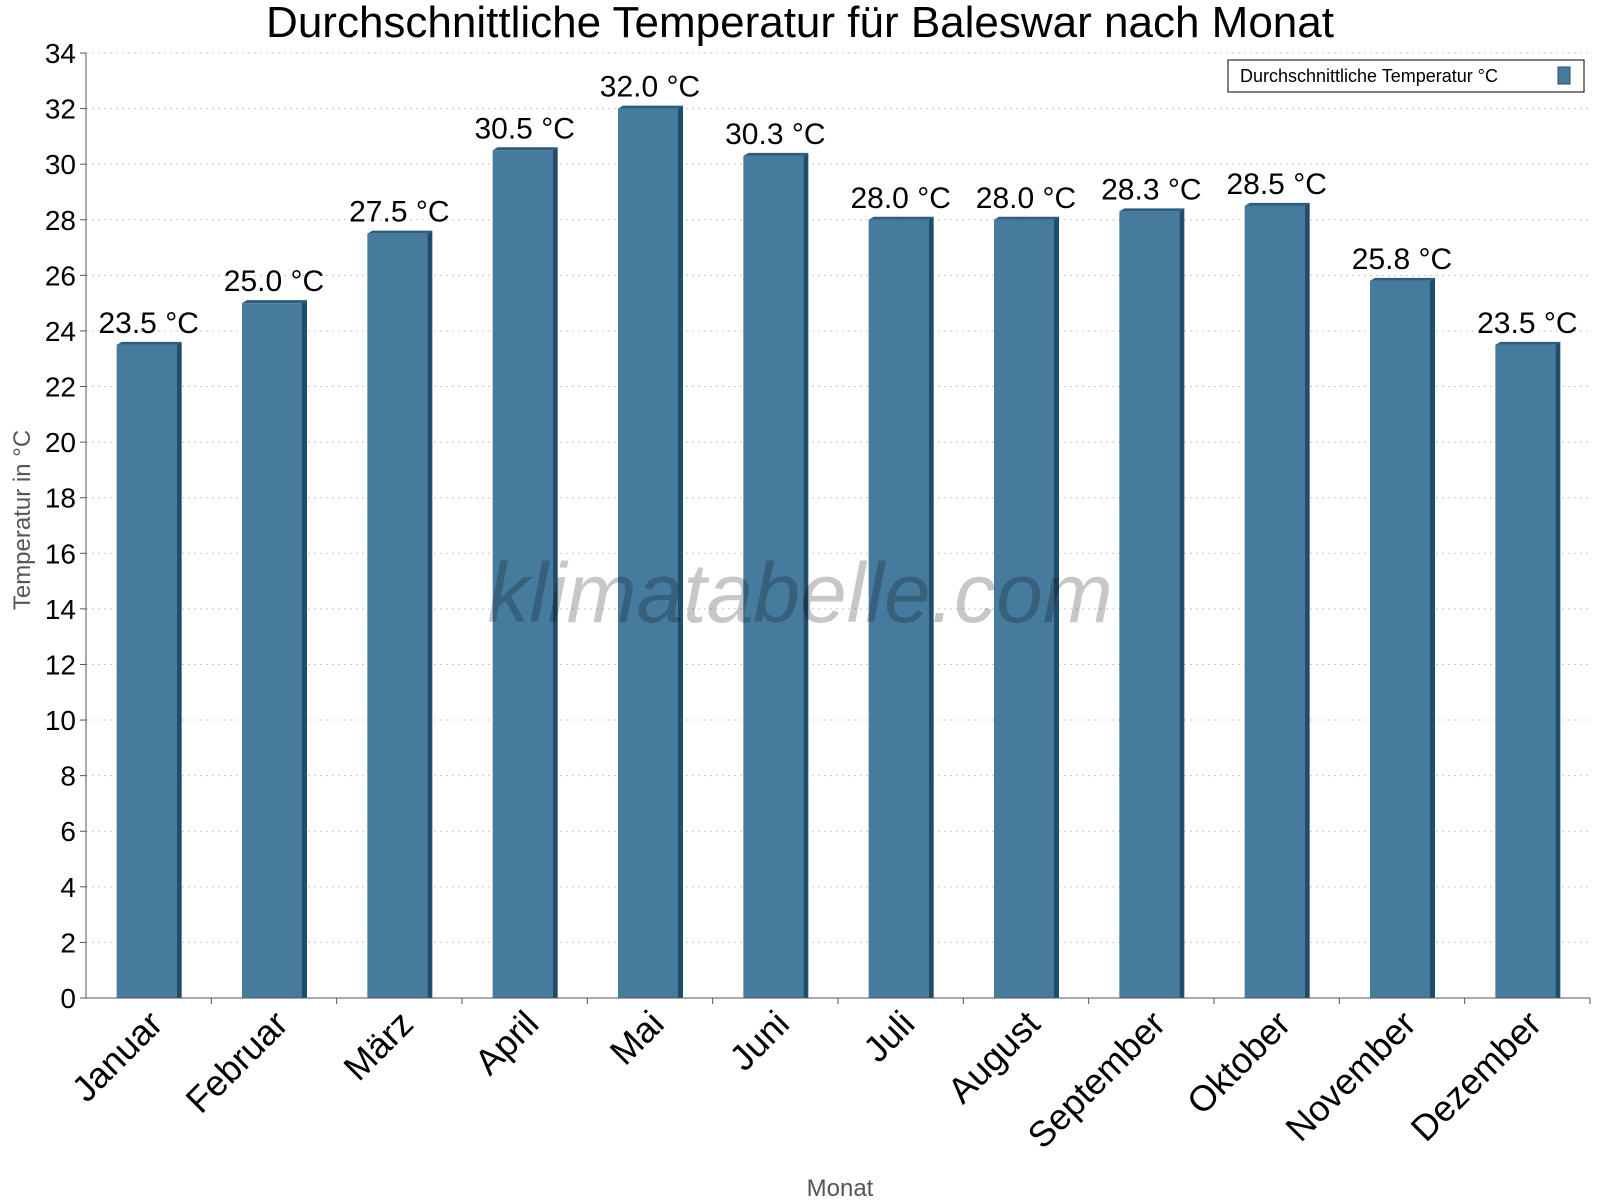 The height and width of the screenshot is (1200, 1600). I want to click on legend-label: Durchschnittliche Temperatur °C, so click(1369, 76).